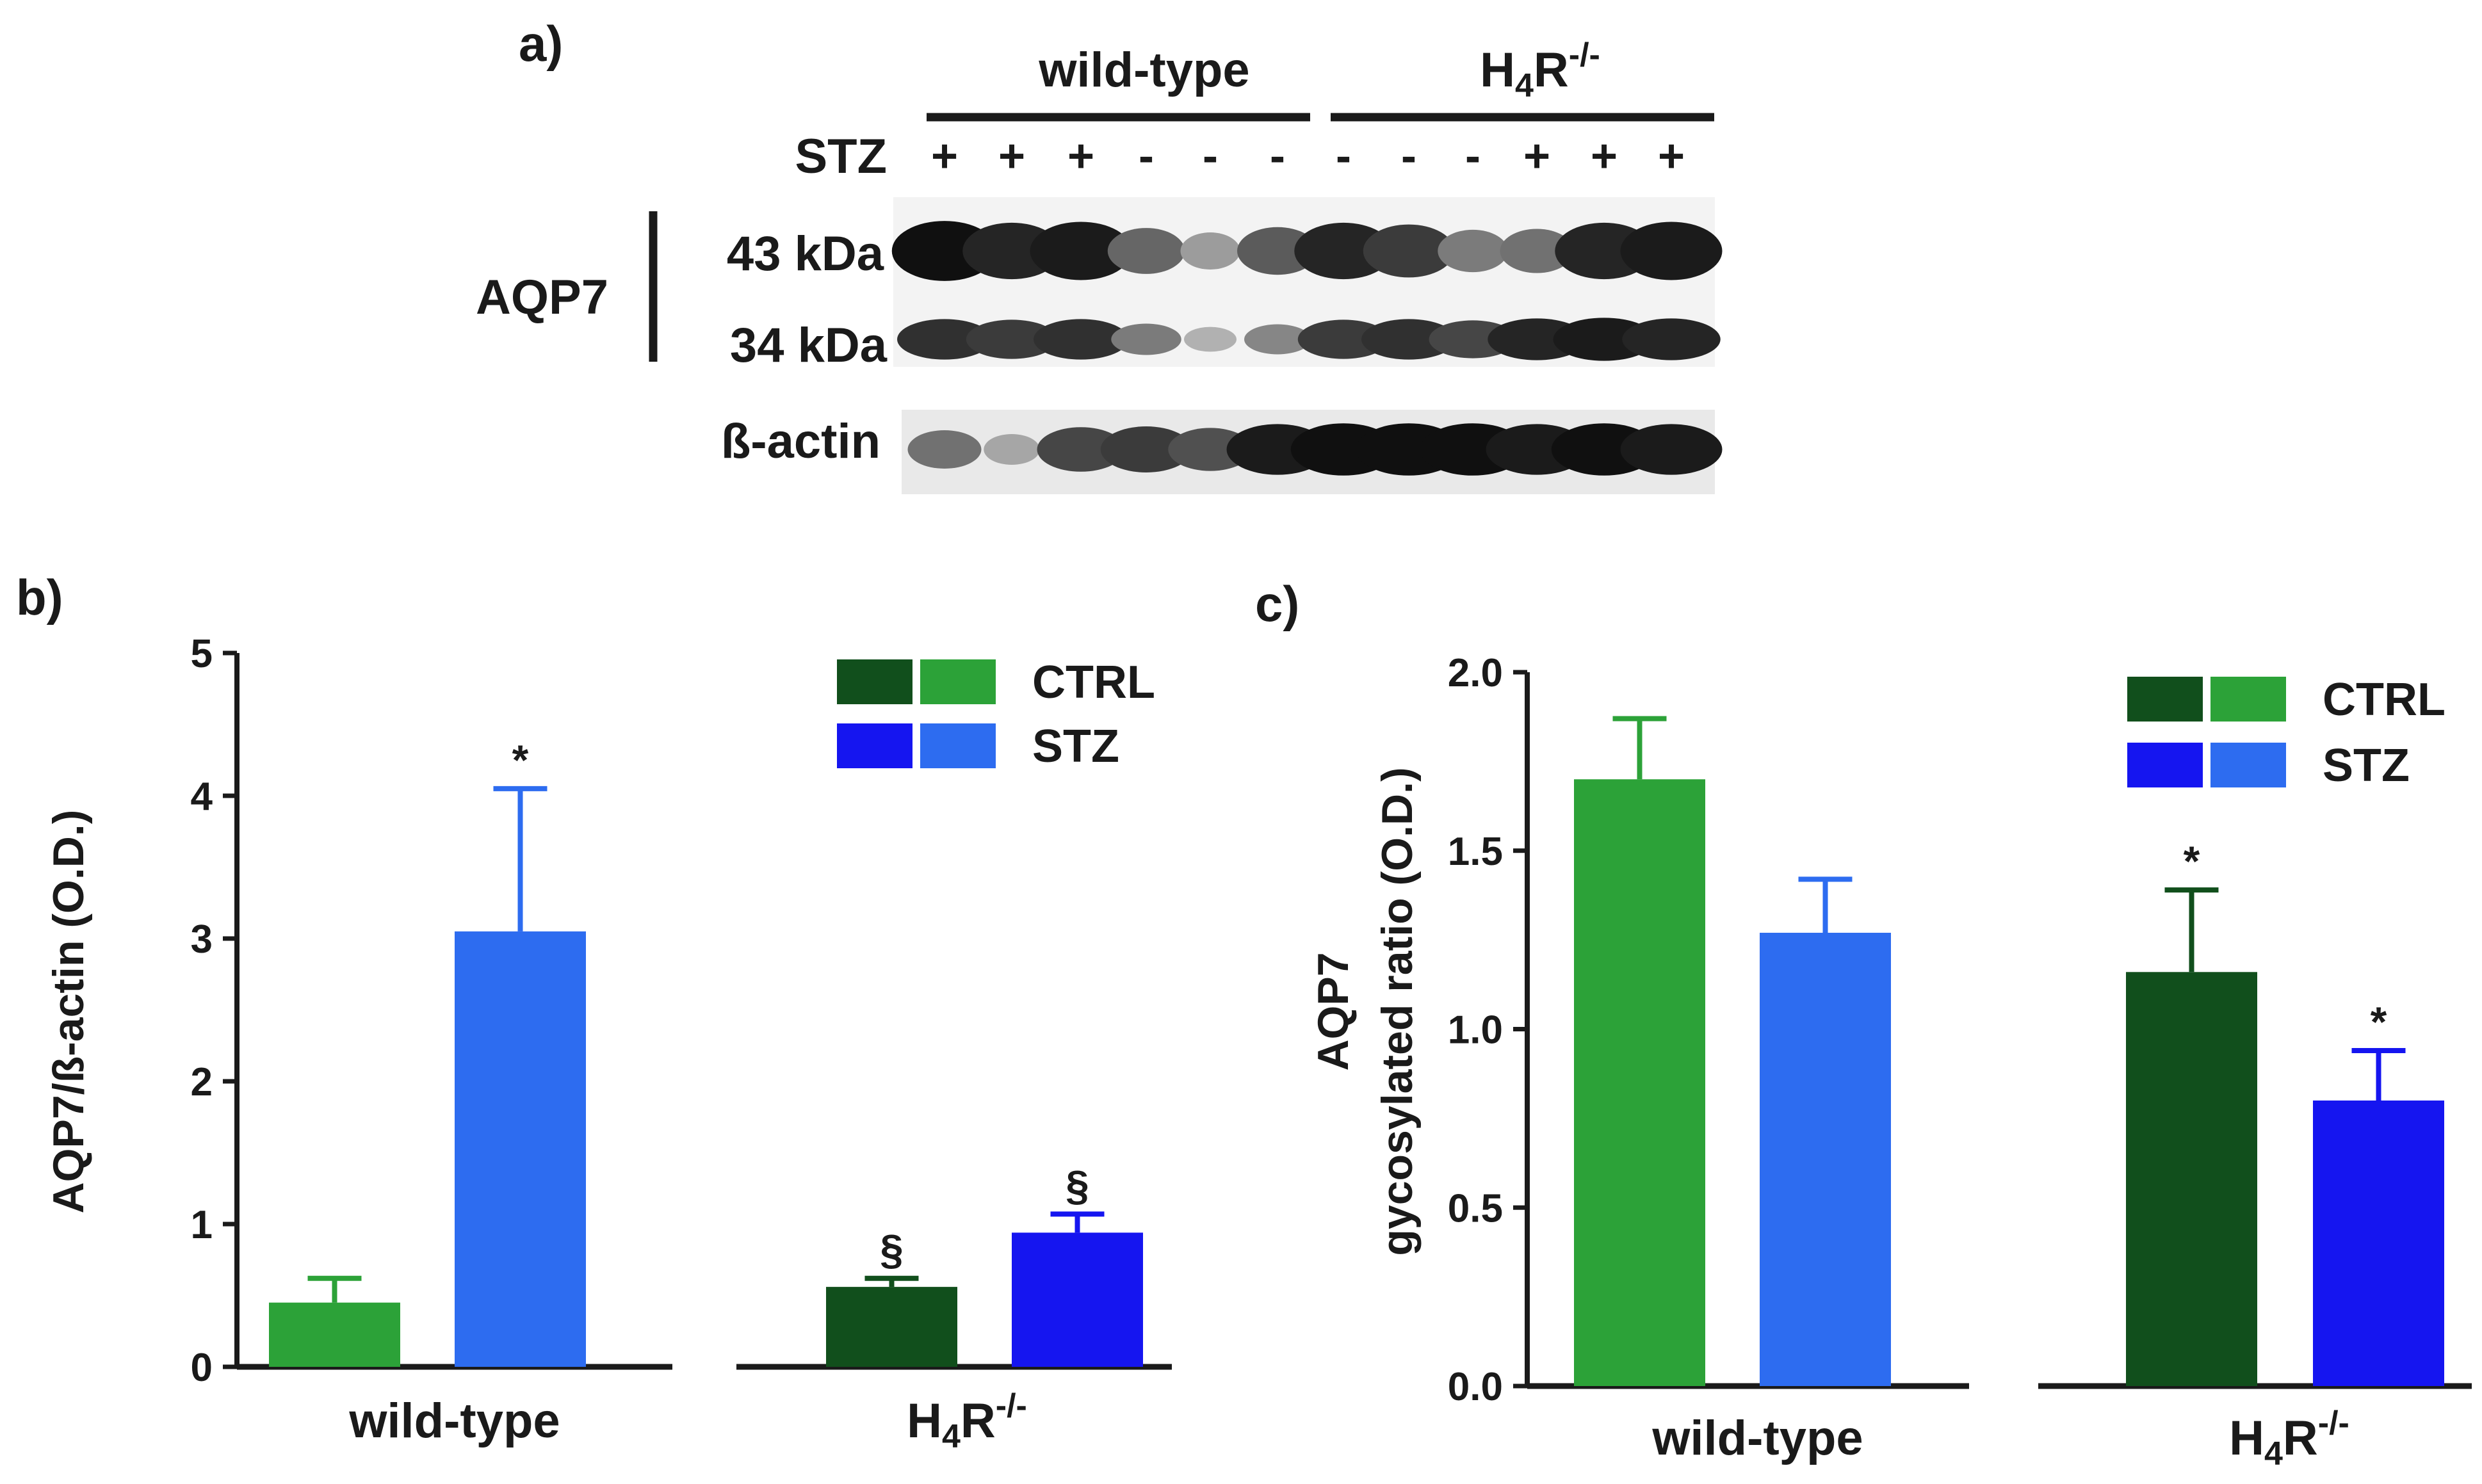 Image resolution: width=2482 pixels, height=1484 pixels. What do you see at coordinates (202, 654) in the screenshot?
I see `y-tick-label: 5` at bounding box center [202, 654].